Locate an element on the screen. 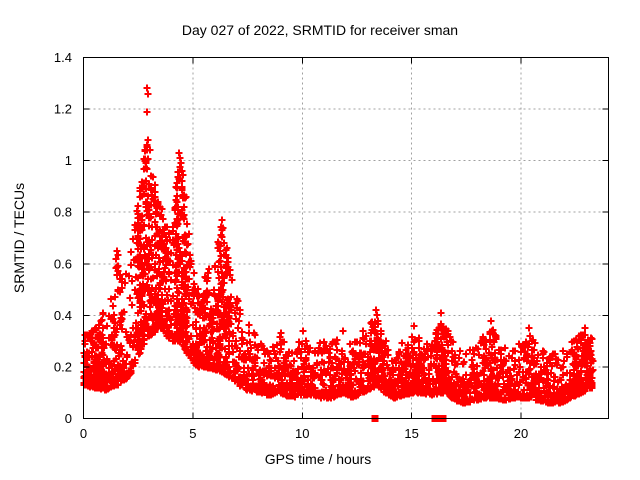 Image resolution: width=640 pixels, height=480 pixels. y-tick-label: 0.8 is located at coordinates (63, 212).